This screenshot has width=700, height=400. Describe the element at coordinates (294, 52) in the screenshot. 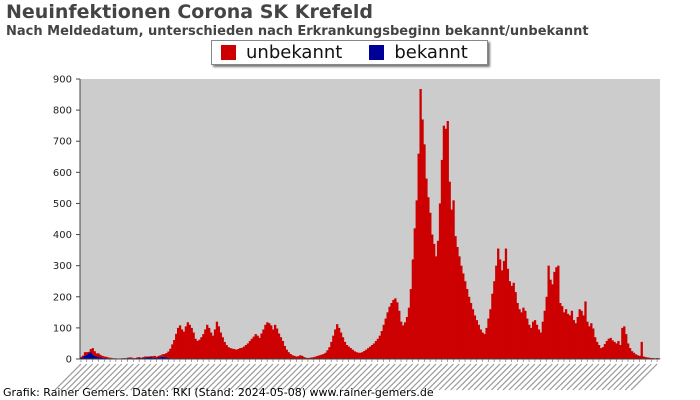

I see `legend-label-unbekannt: unbekannt` at that location.